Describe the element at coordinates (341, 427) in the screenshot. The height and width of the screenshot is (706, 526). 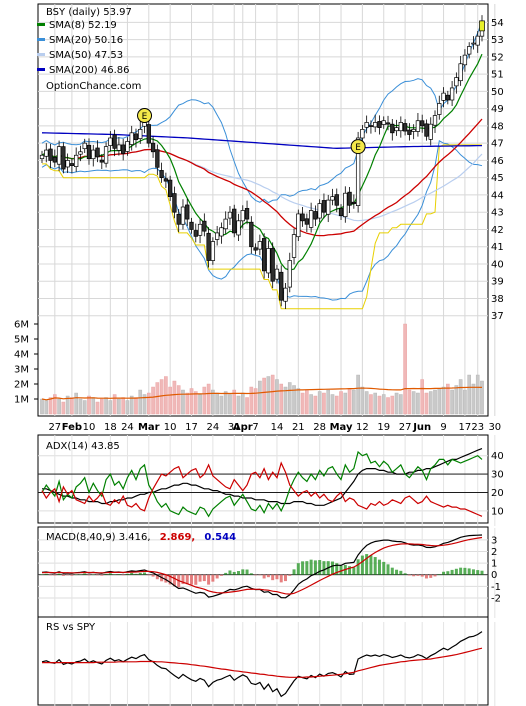
I see `x-tick-label: May` at that location.